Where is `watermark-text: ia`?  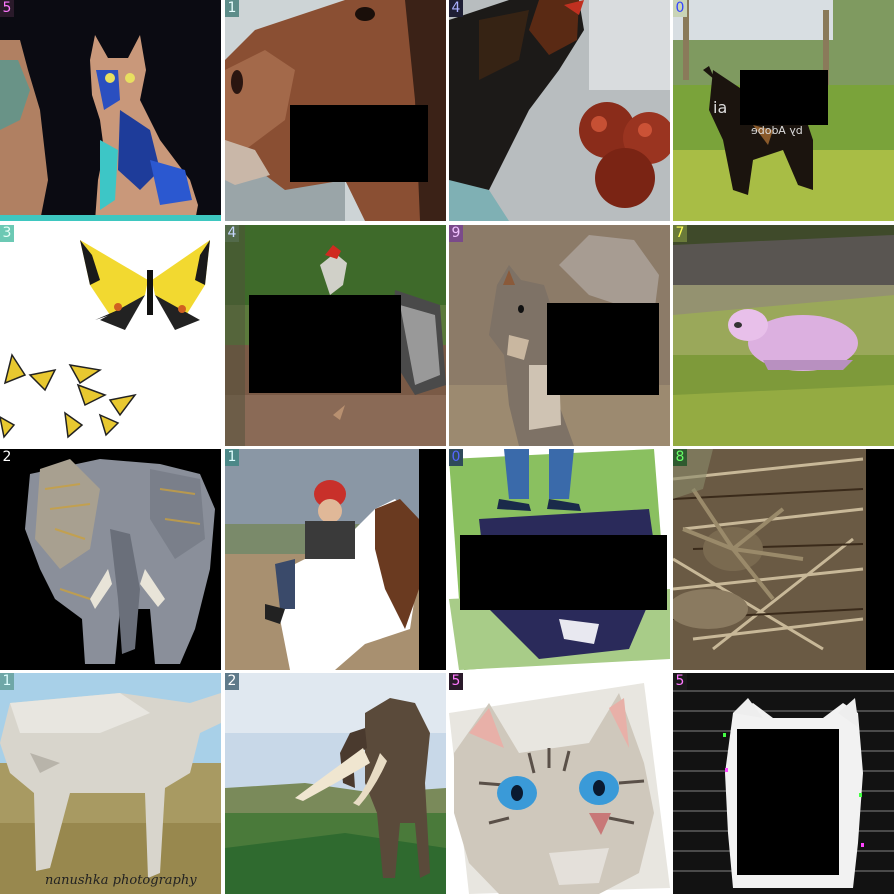
watermark-text: ia is located at coordinates (720, 107).